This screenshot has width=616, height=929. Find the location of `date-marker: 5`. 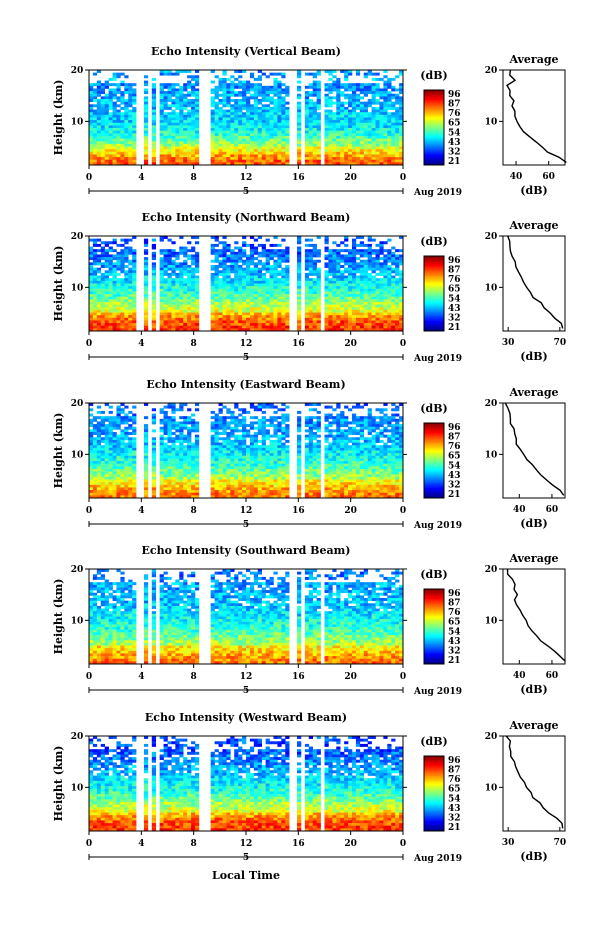

date-marker: 5 is located at coordinates (246, 192).